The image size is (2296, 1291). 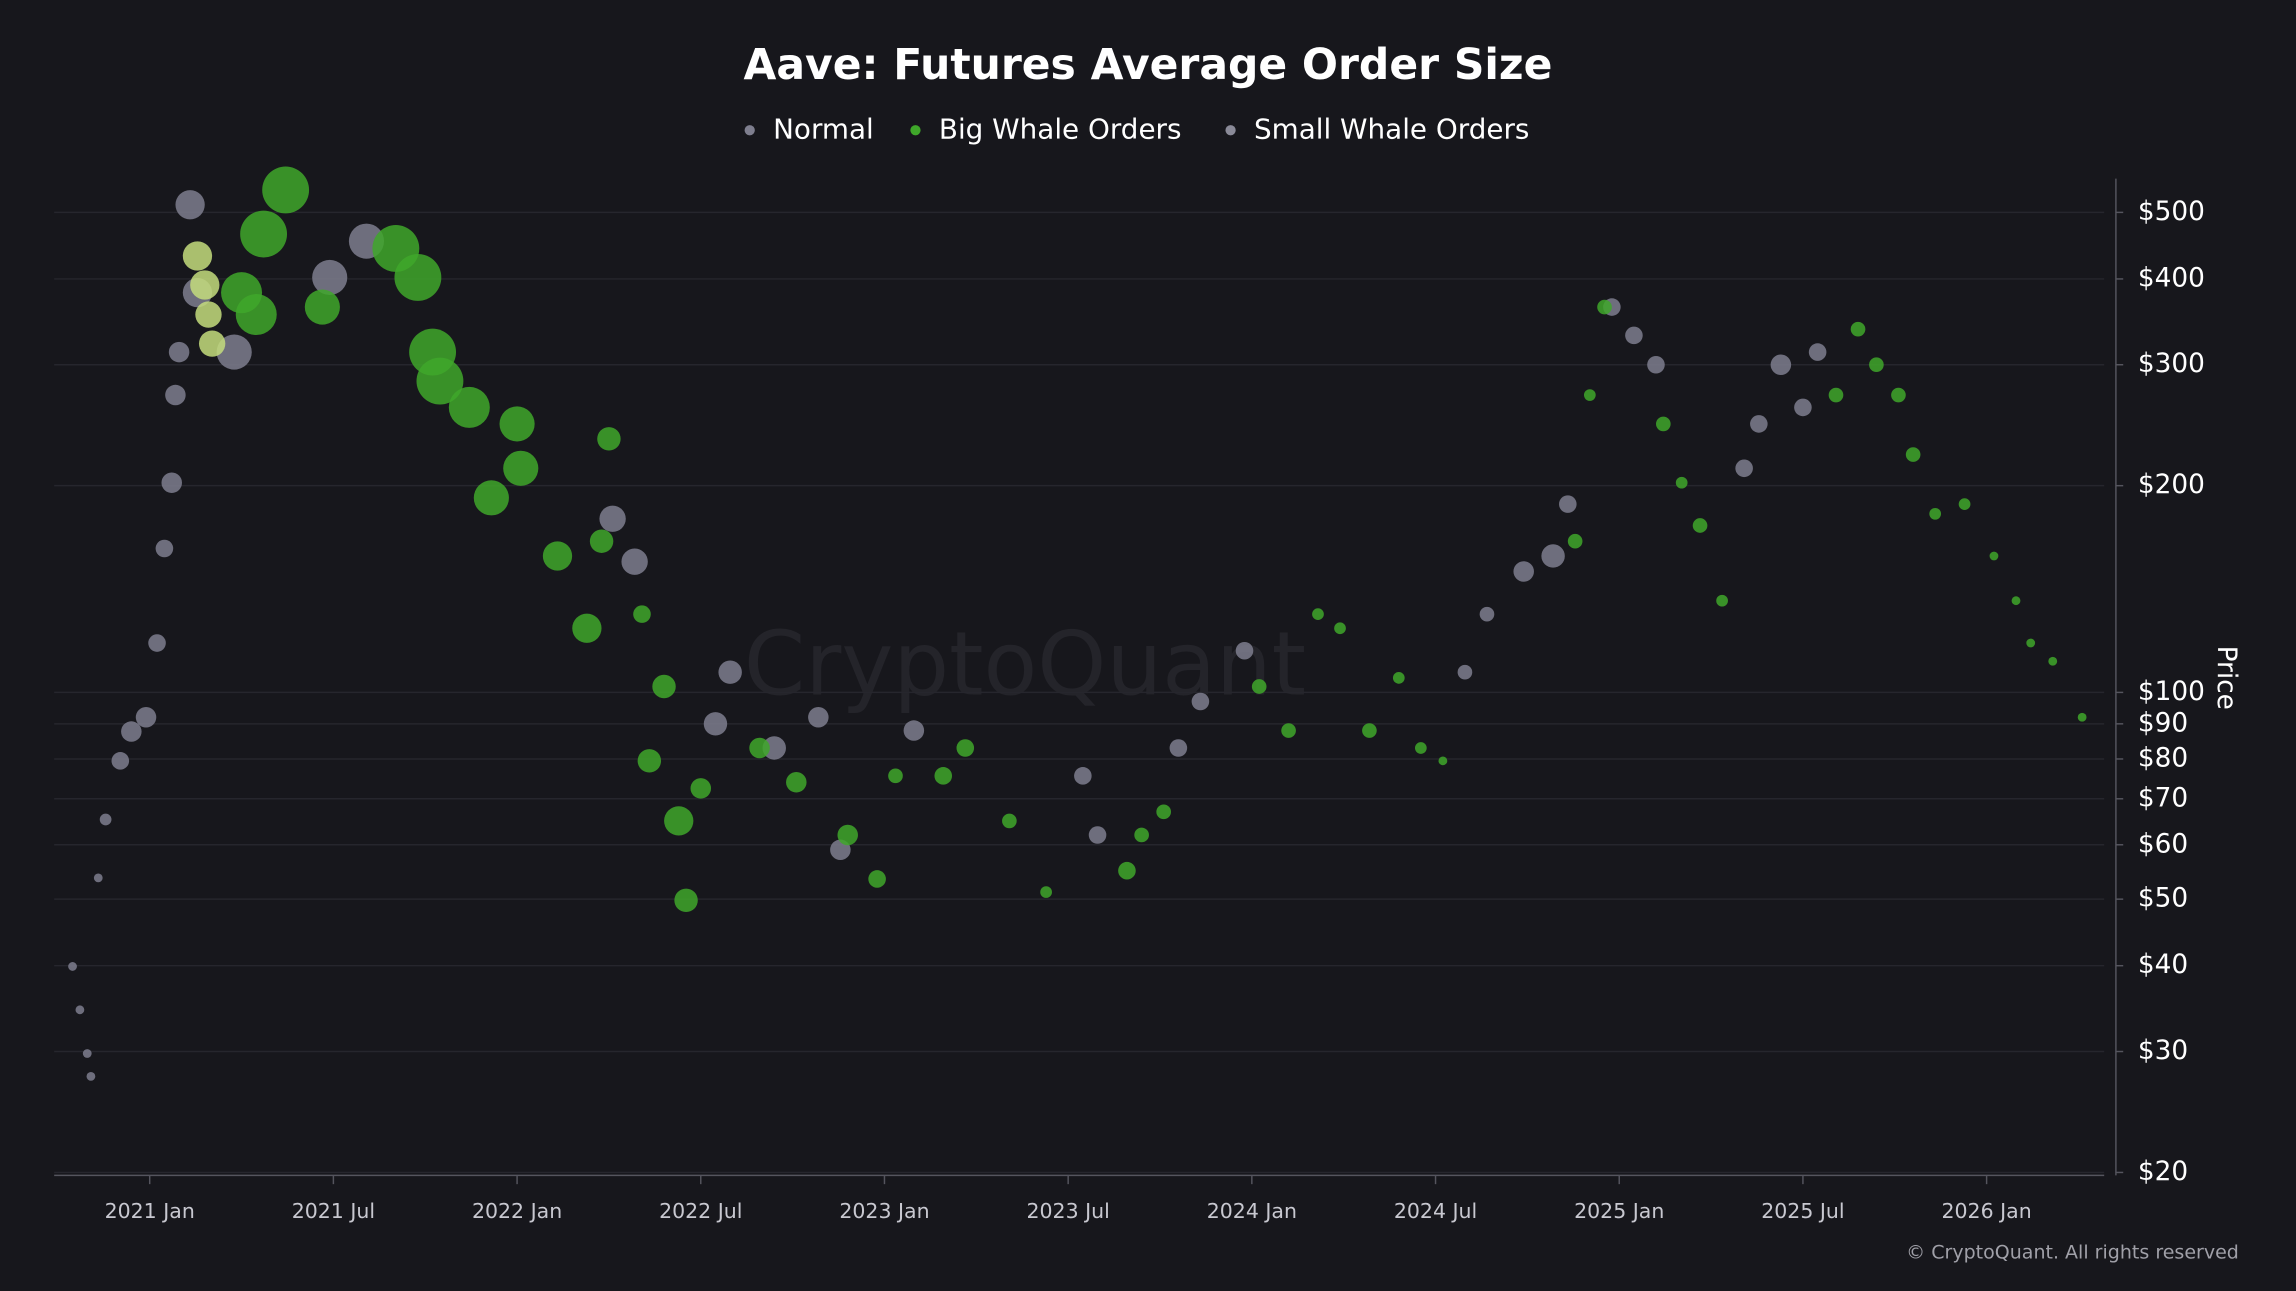 I want to click on x-tick-label: 2024 Jul, so click(x=1435, y=1211).